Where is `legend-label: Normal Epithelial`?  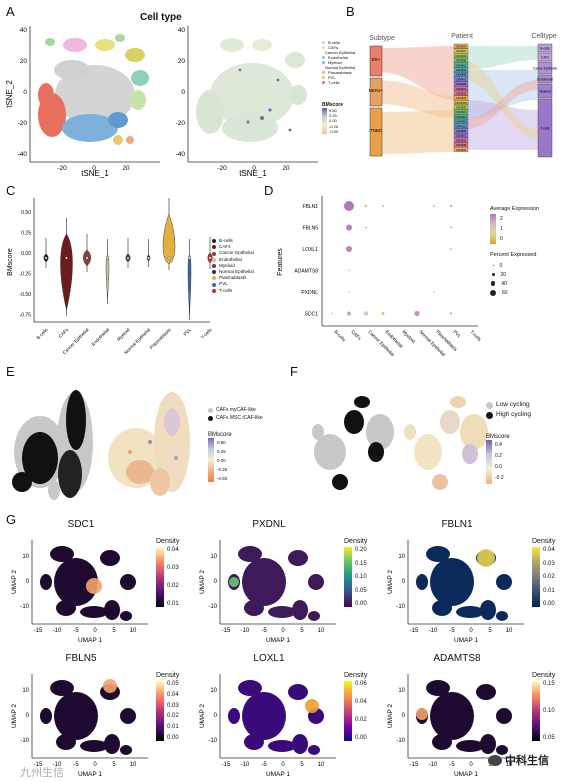 legend-label: Normal Epithelial is located at coordinates (236, 272).